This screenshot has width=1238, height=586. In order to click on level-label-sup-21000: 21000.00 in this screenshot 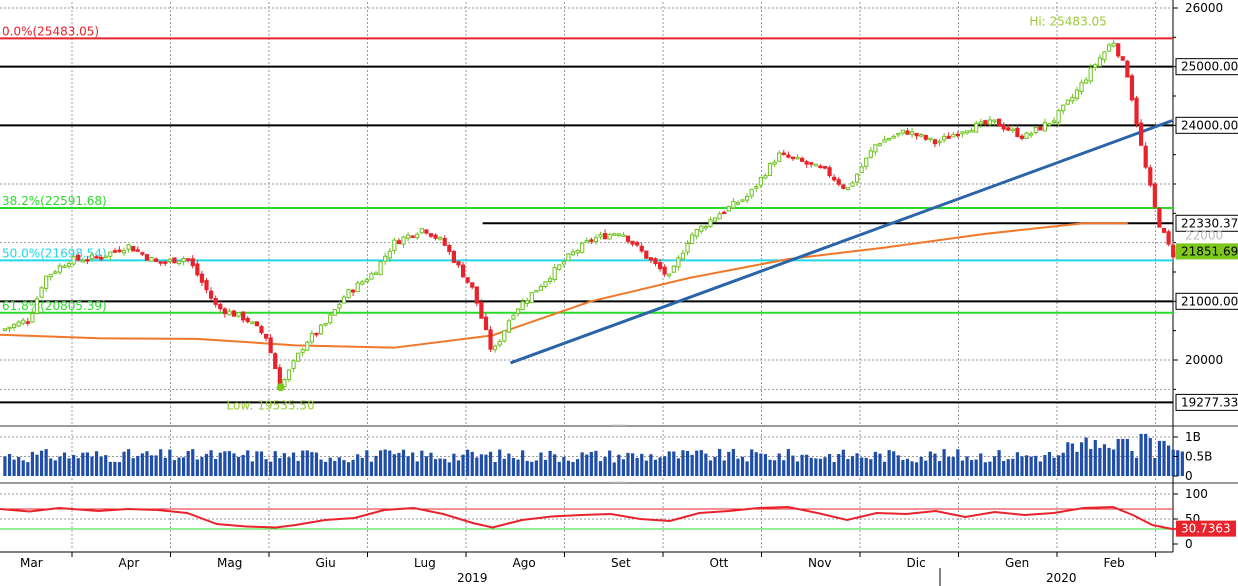, I will do `click(1209, 301)`.